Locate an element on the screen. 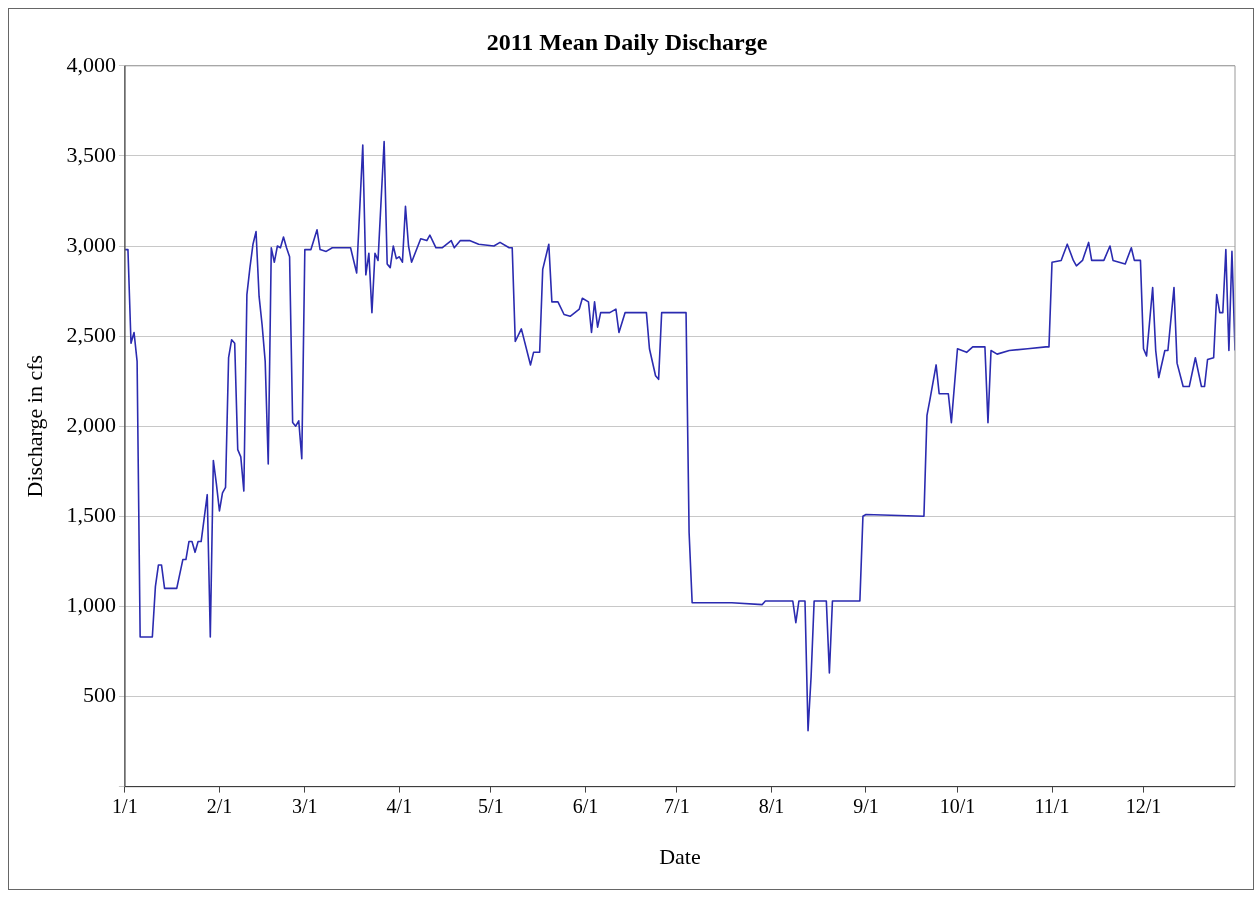 The image size is (1260, 901). x-tick-label: 11/1 is located at coordinates (1052, 805).